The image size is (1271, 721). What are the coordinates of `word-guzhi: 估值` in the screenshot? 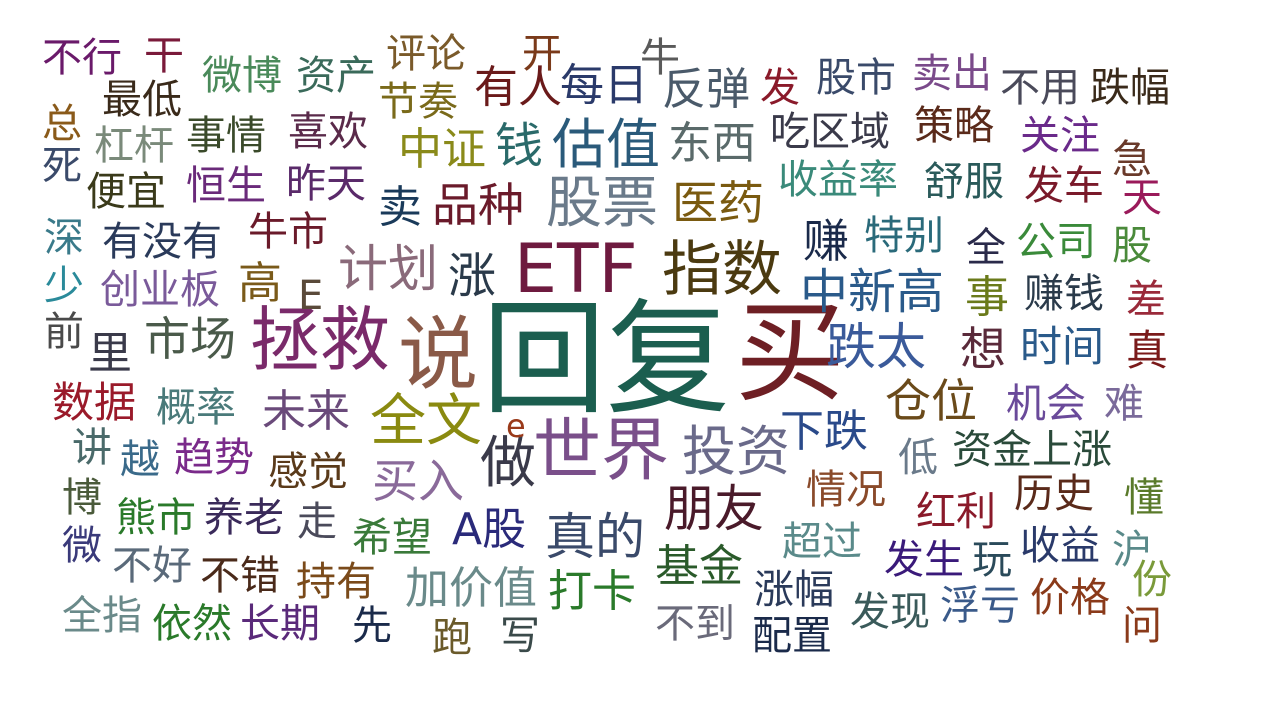 It's located at (606, 144).